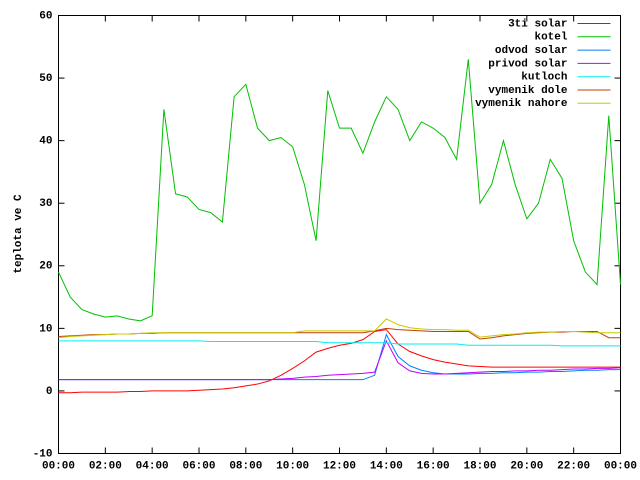 Image resolution: width=640 pixels, height=480 pixels. I want to click on x-tick-label: 18:00, so click(479, 466).